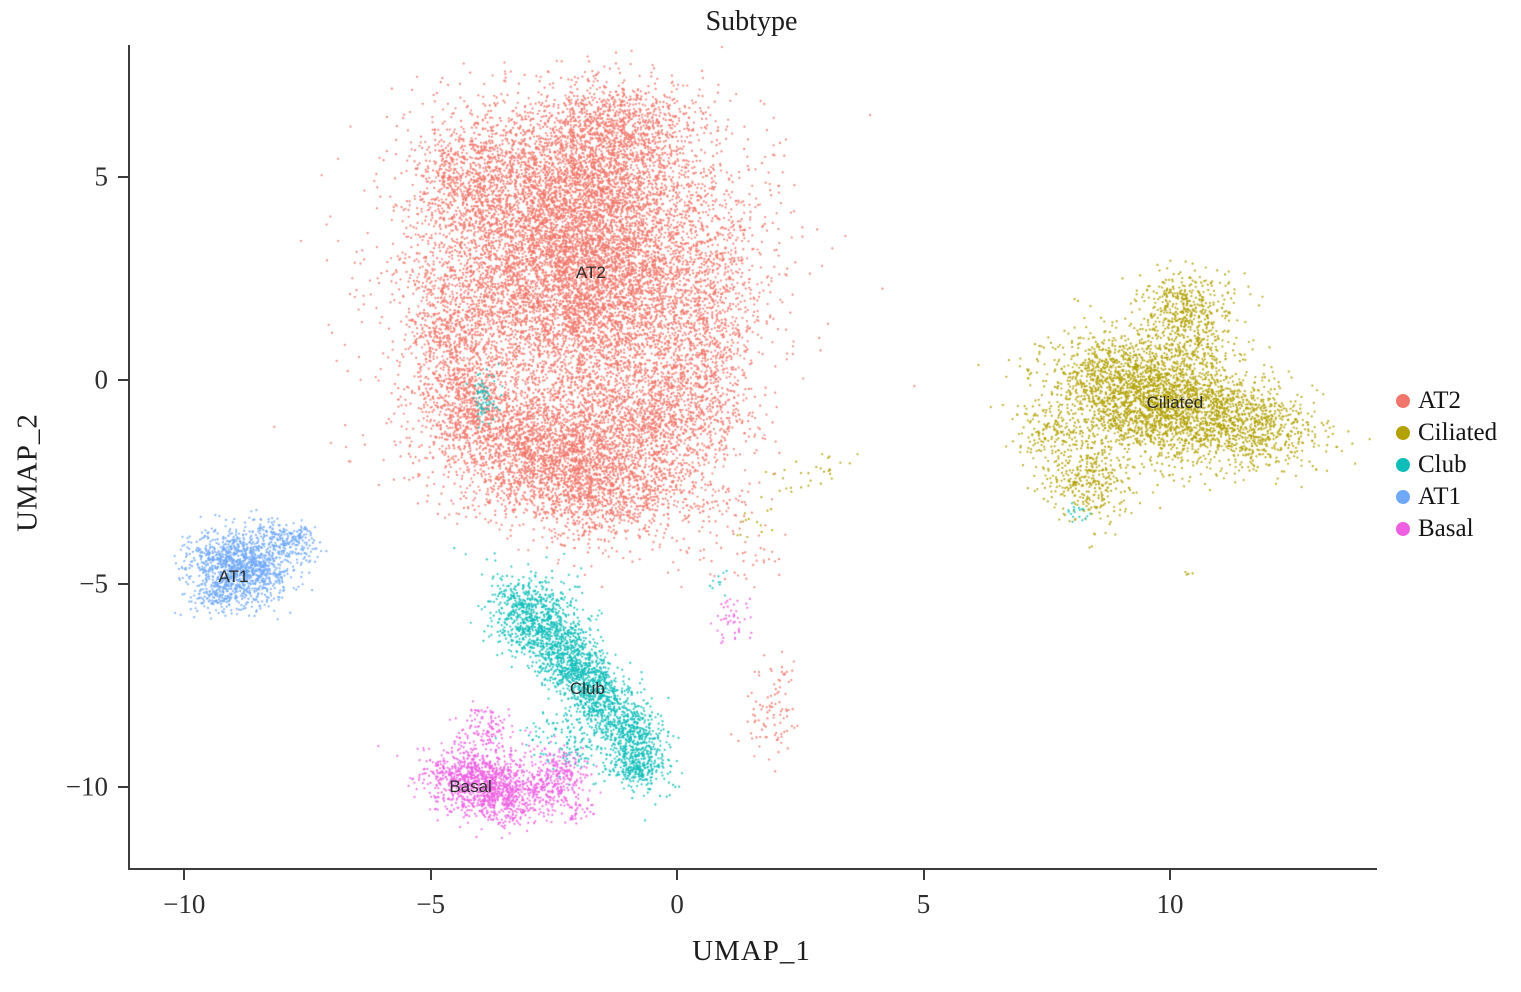  What do you see at coordinates (233, 577) in the screenshot?
I see `cluster-label-at1: AT1` at bounding box center [233, 577].